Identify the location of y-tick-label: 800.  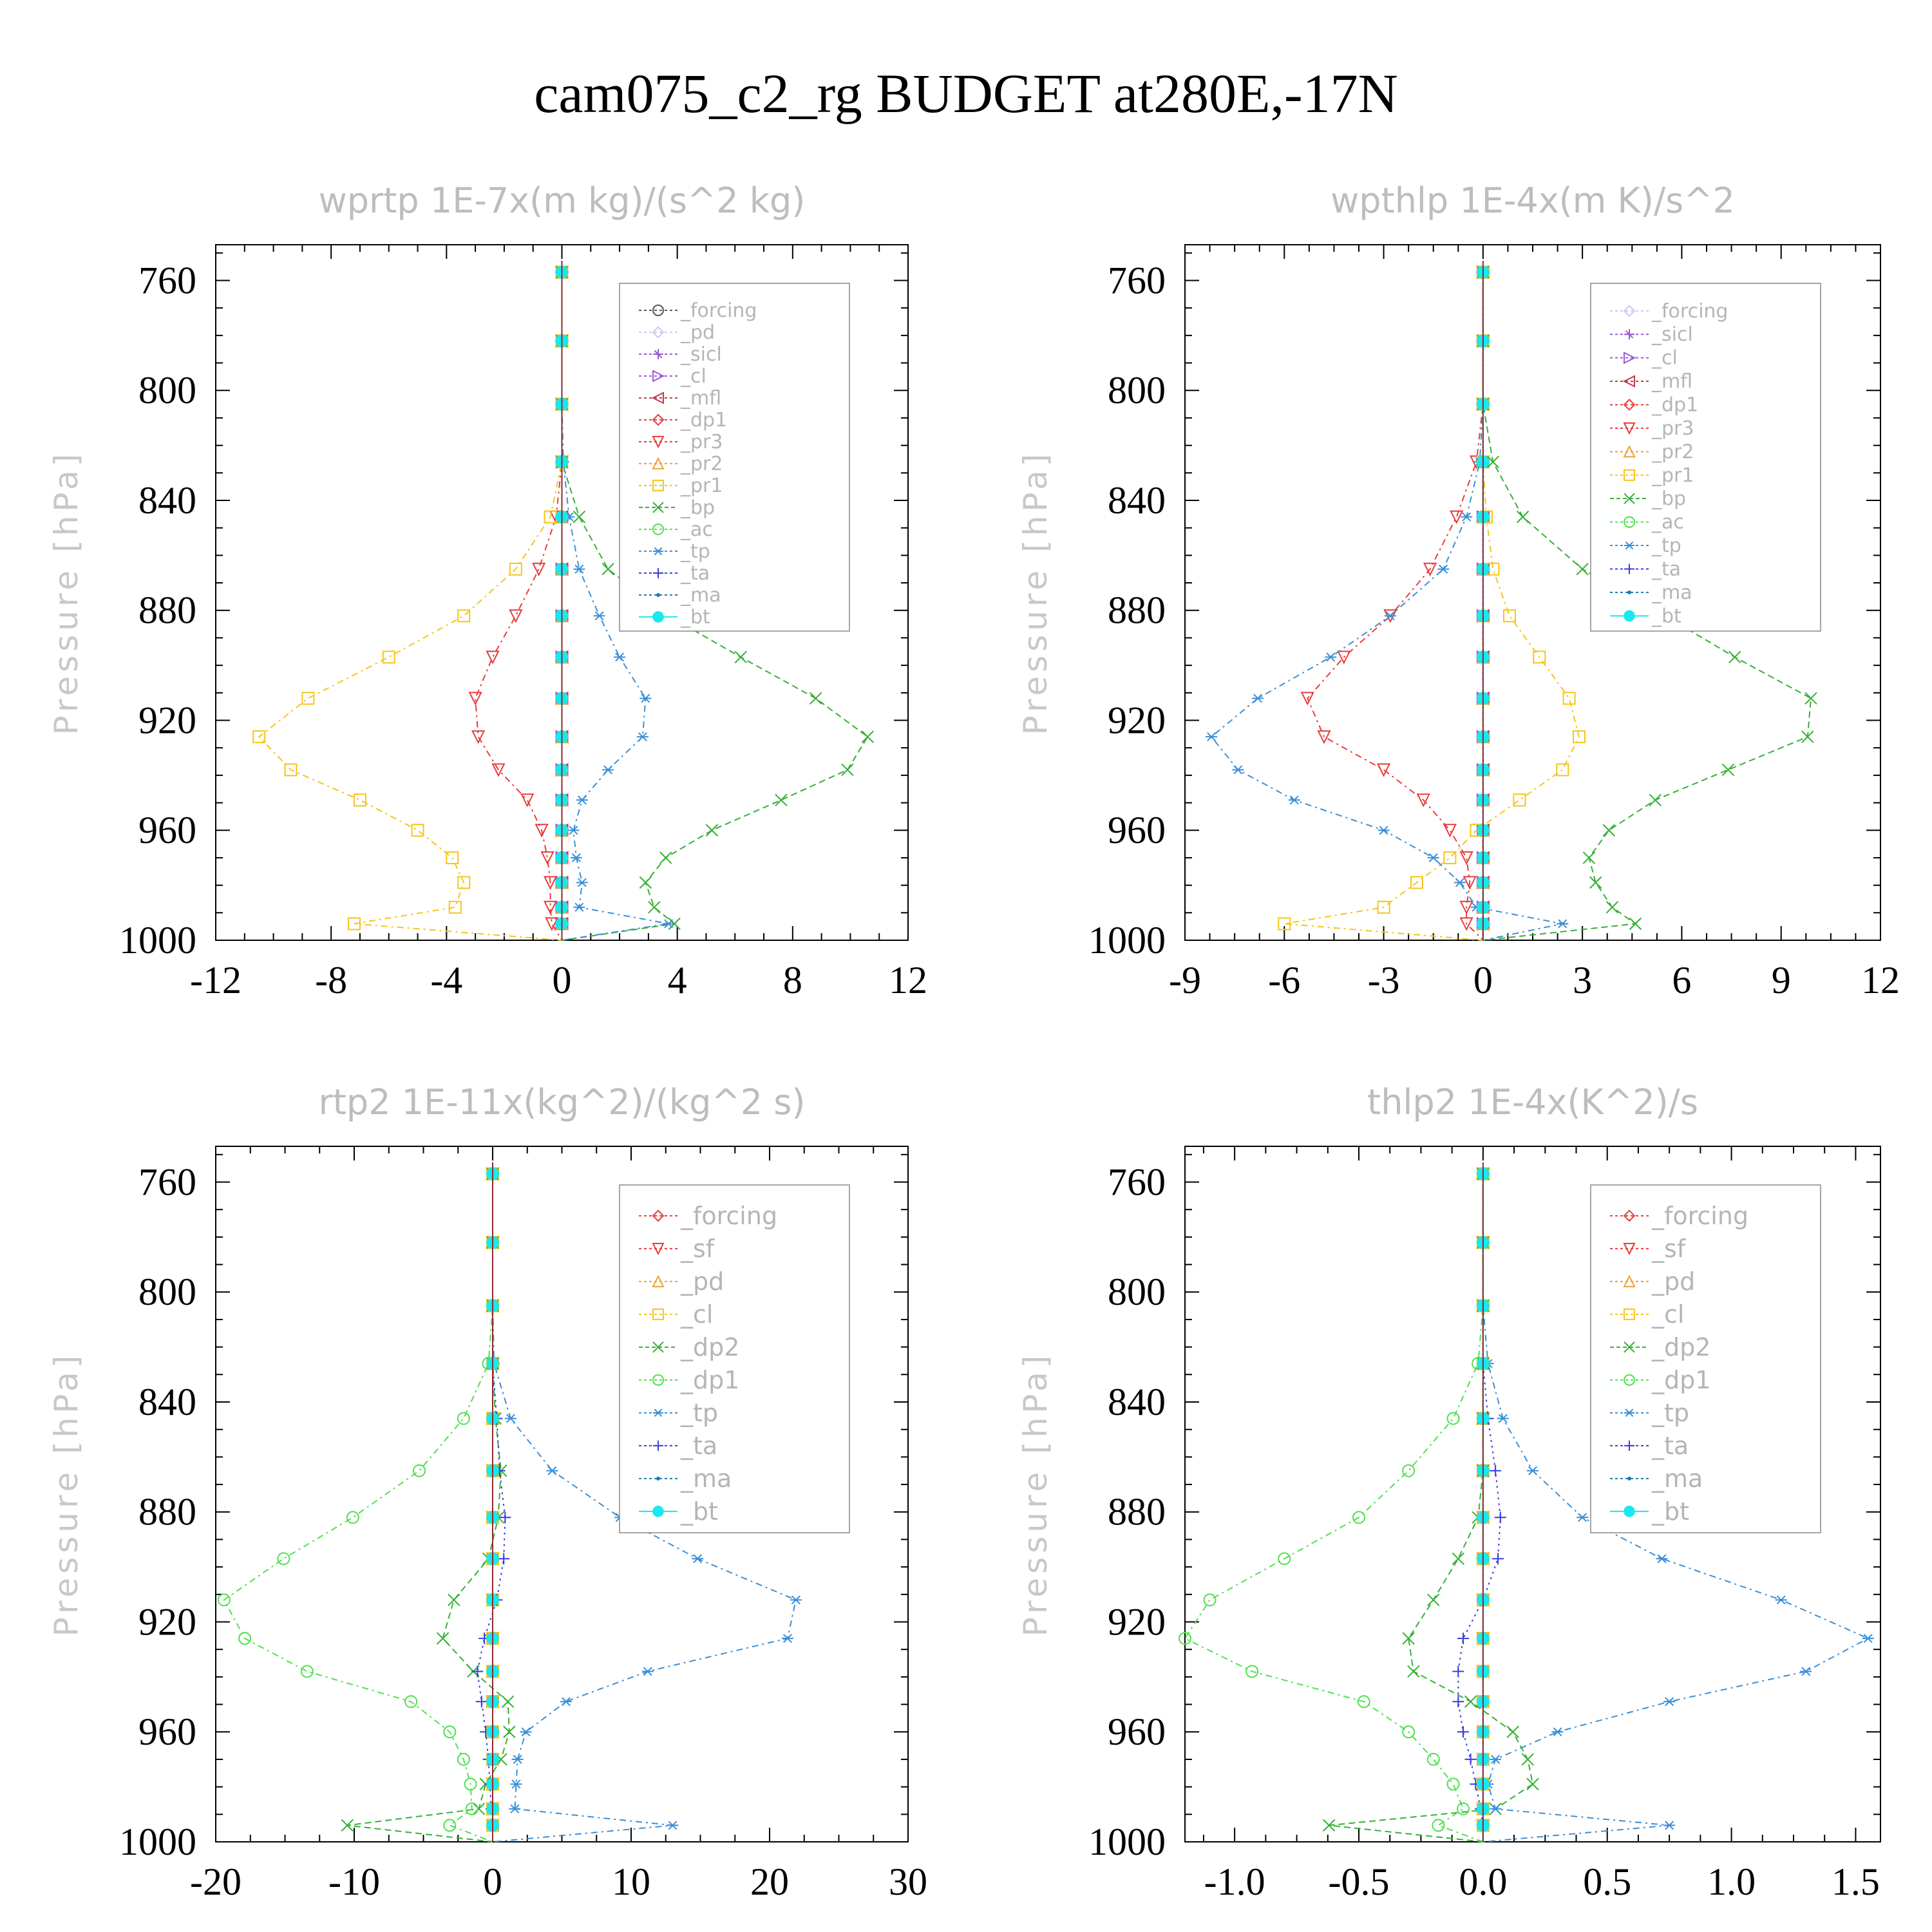
(167, 390).